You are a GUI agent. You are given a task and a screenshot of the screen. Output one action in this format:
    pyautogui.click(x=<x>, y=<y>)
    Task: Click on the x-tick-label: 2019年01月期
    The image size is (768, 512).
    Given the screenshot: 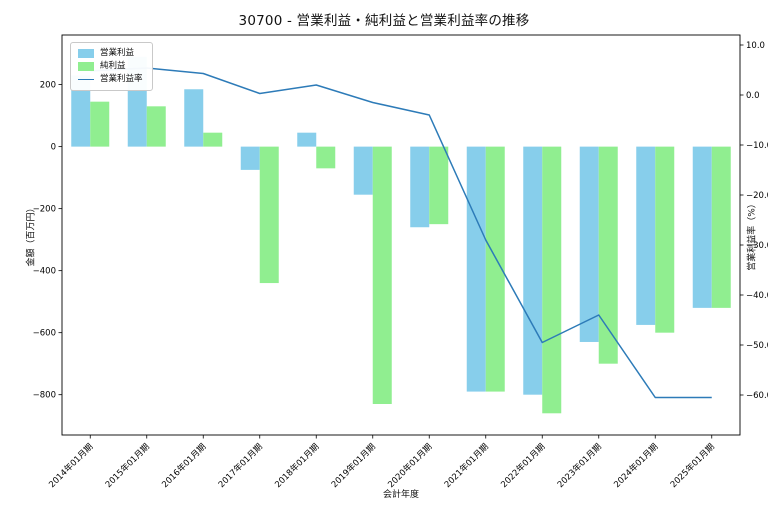 What is the action you would take?
    pyautogui.click(x=353, y=465)
    